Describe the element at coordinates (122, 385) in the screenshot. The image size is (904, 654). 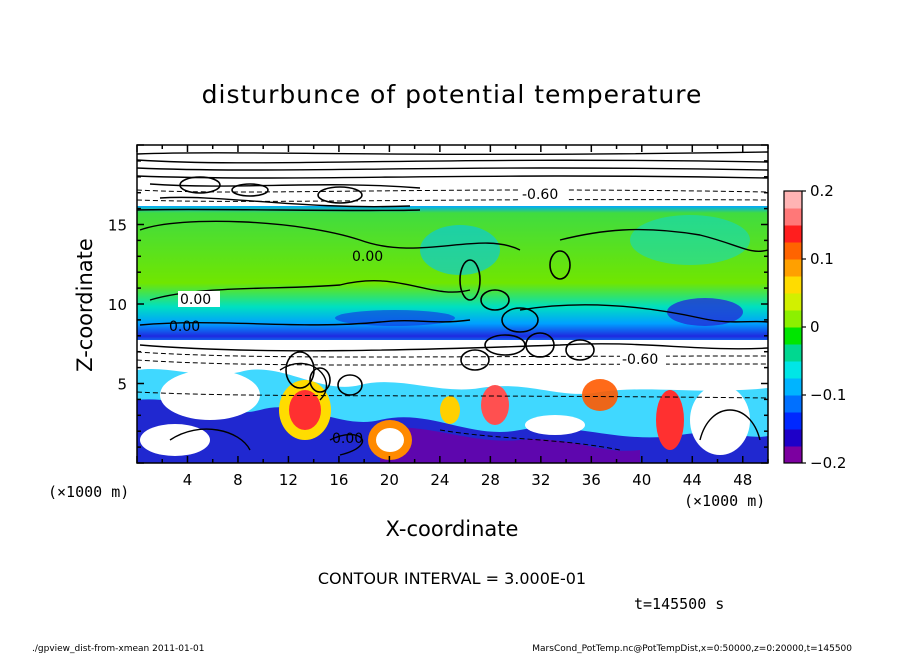
I see `y-tick-label: 5` at that location.